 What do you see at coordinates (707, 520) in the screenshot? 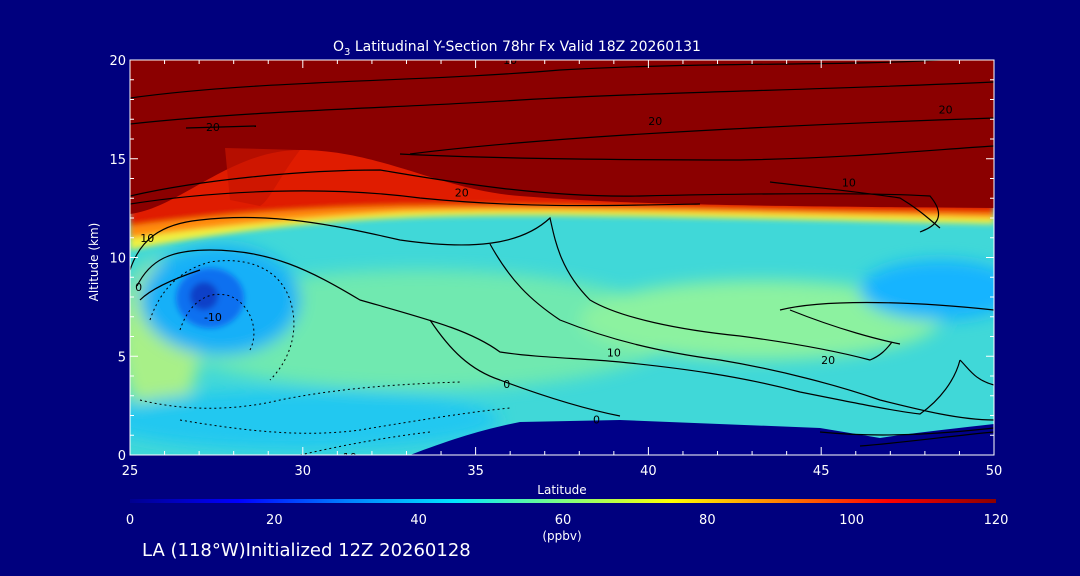
I see `colorbar-tick-label: 80` at bounding box center [707, 520].